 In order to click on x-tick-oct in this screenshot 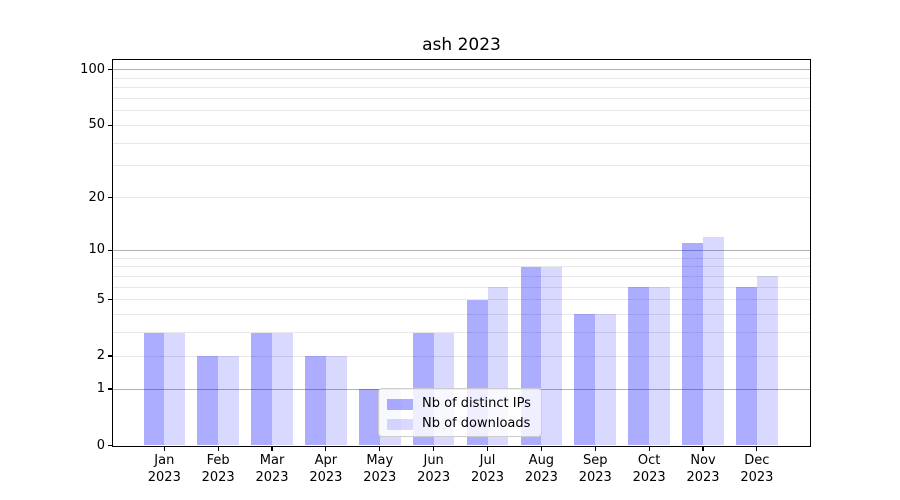, I will do `click(649, 449)`.